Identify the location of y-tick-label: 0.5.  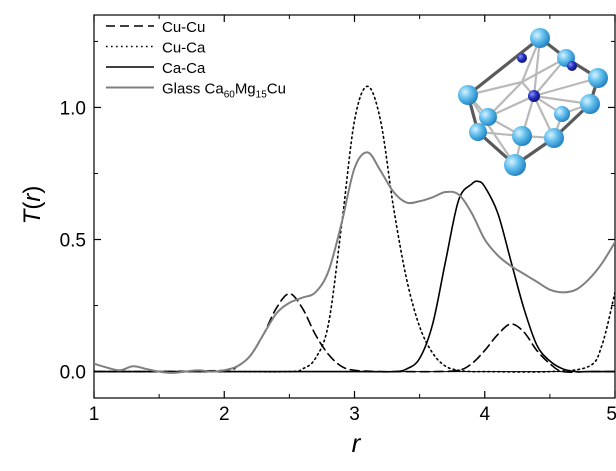
(73, 241).